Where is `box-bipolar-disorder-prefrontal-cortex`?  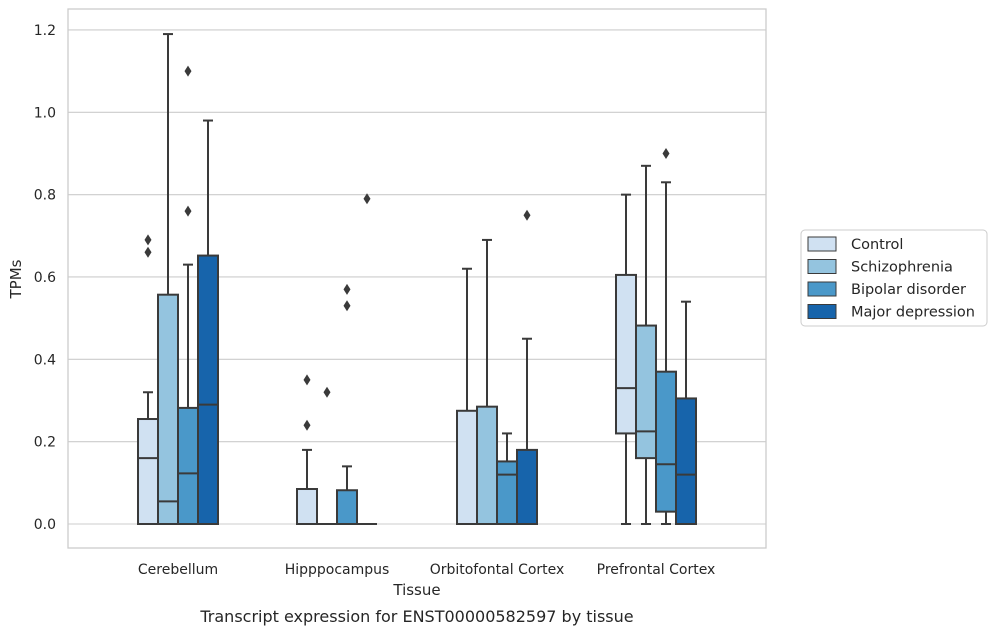
box-bipolar-disorder-prefrontal-cortex is located at coordinates (666, 336).